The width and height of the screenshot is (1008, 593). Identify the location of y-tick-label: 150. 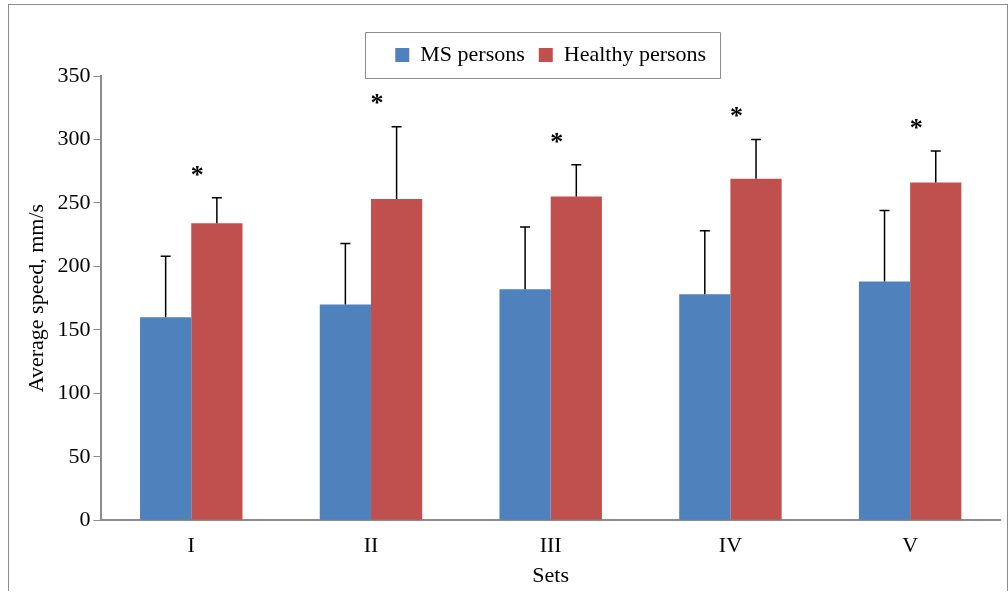
(74, 328).